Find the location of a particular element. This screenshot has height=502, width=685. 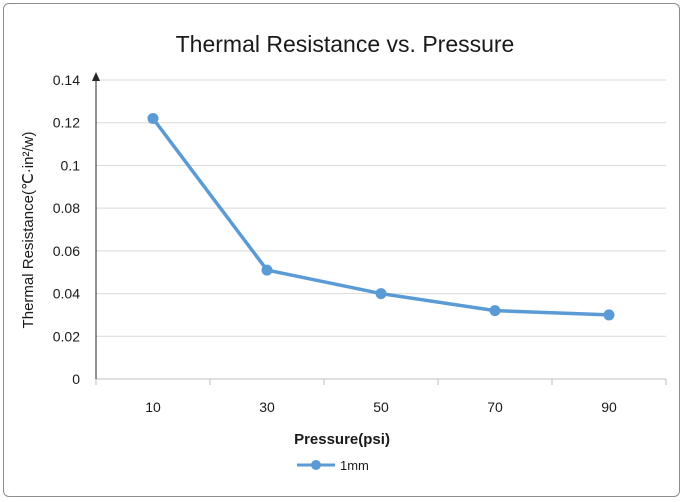

x-tick-label: 10 is located at coordinates (153, 407).